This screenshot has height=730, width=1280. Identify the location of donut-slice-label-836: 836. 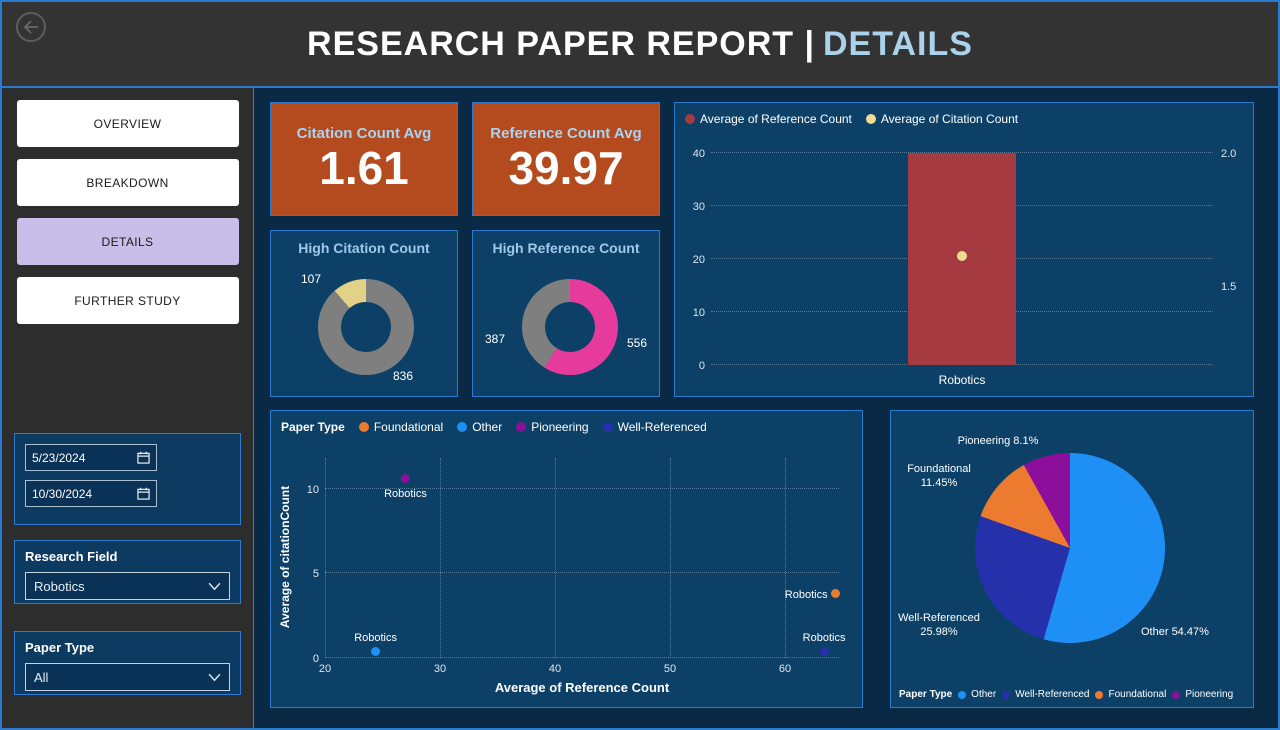
(403, 376).